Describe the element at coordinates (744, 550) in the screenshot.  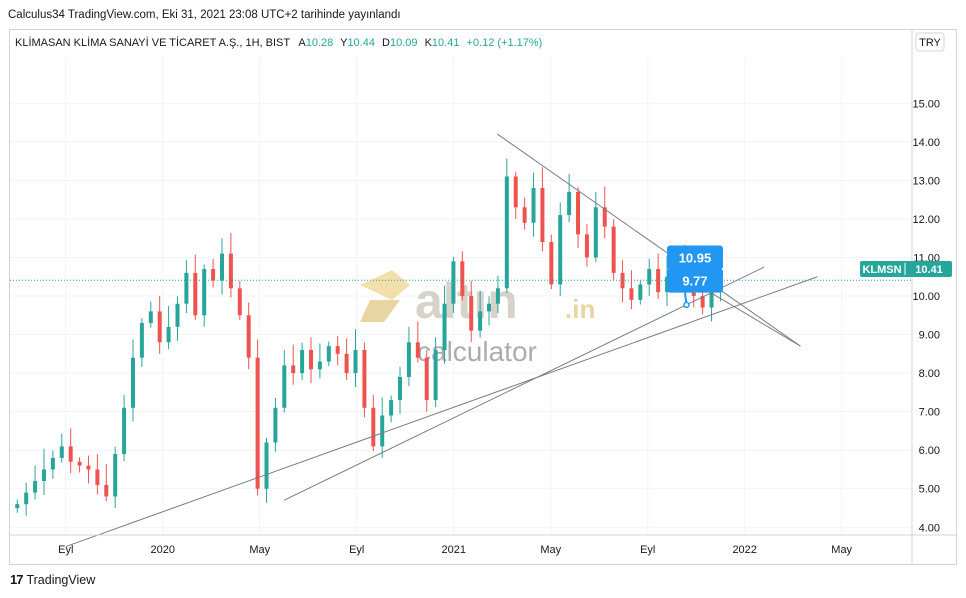
I see `x-tick-label: 2022` at that location.